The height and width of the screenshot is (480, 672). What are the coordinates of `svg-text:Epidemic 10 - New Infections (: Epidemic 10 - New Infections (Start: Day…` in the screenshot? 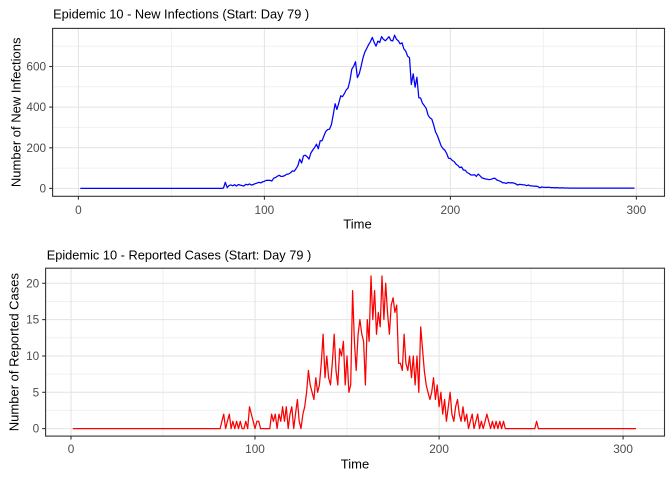 It's located at (181, 14).